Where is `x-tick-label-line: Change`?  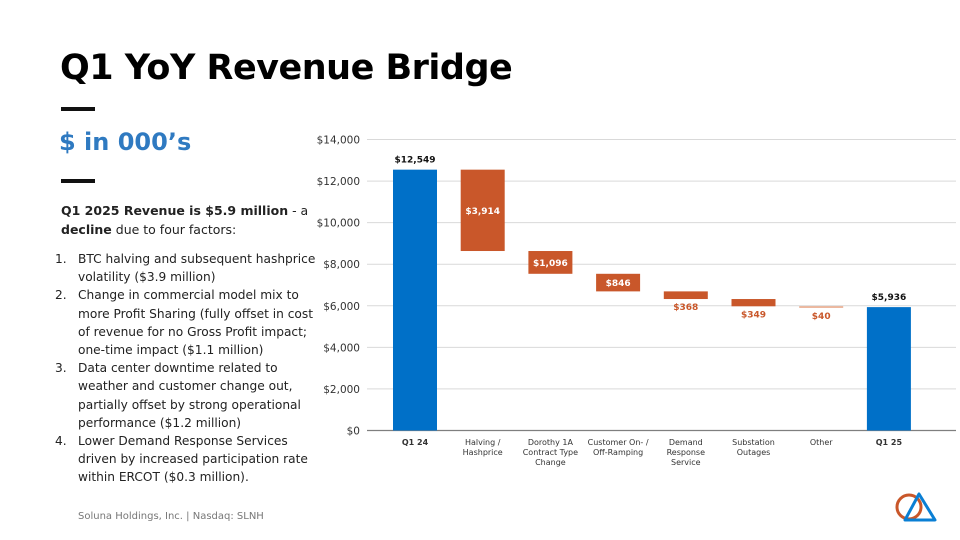
x-tick-label-line: Change is located at coordinates (550, 462).